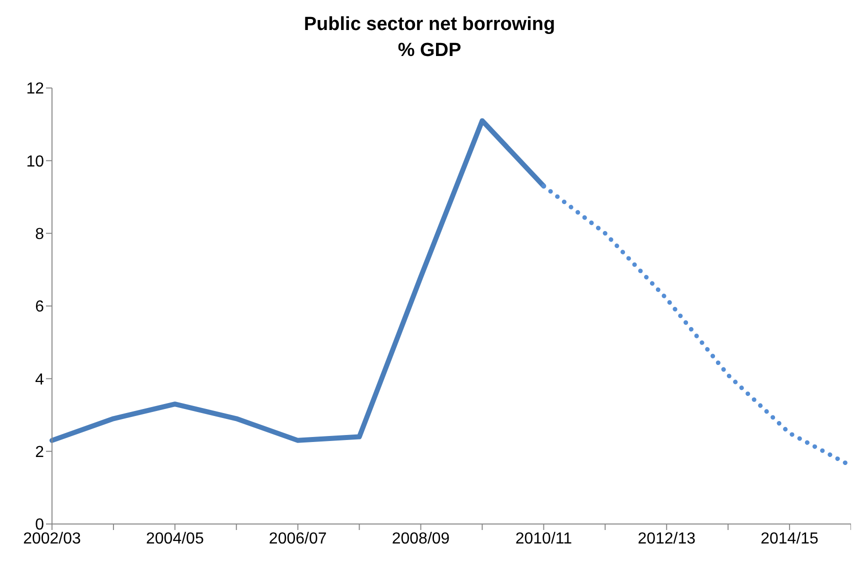 The height and width of the screenshot is (569, 859). What do you see at coordinates (39, 235) in the screenshot?
I see `y-tick-label: 8` at bounding box center [39, 235].